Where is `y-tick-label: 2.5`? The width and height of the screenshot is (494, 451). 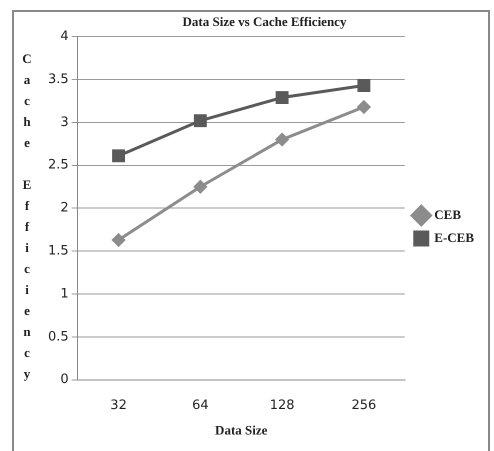 y-tick-label: 2.5 is located at coordinates (58, 165).